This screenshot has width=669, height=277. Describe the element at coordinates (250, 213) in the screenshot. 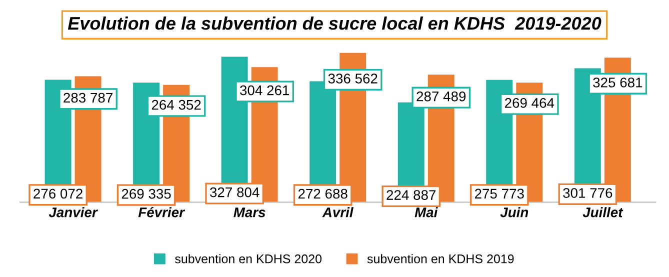

I see `x-tick-label: Mars` at that location.